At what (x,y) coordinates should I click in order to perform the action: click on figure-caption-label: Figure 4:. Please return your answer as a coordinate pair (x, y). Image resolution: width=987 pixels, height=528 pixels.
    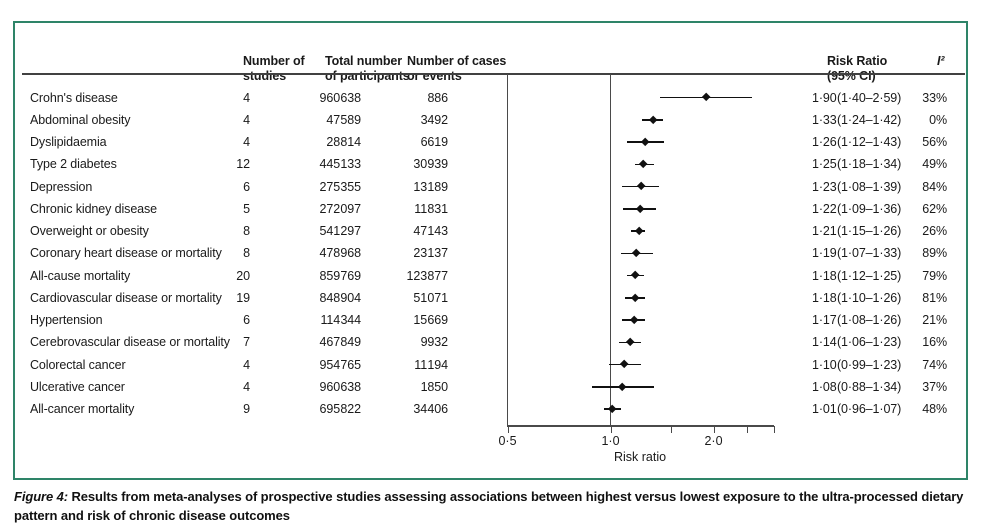
    Looking at the image, I should click on (41, 496).